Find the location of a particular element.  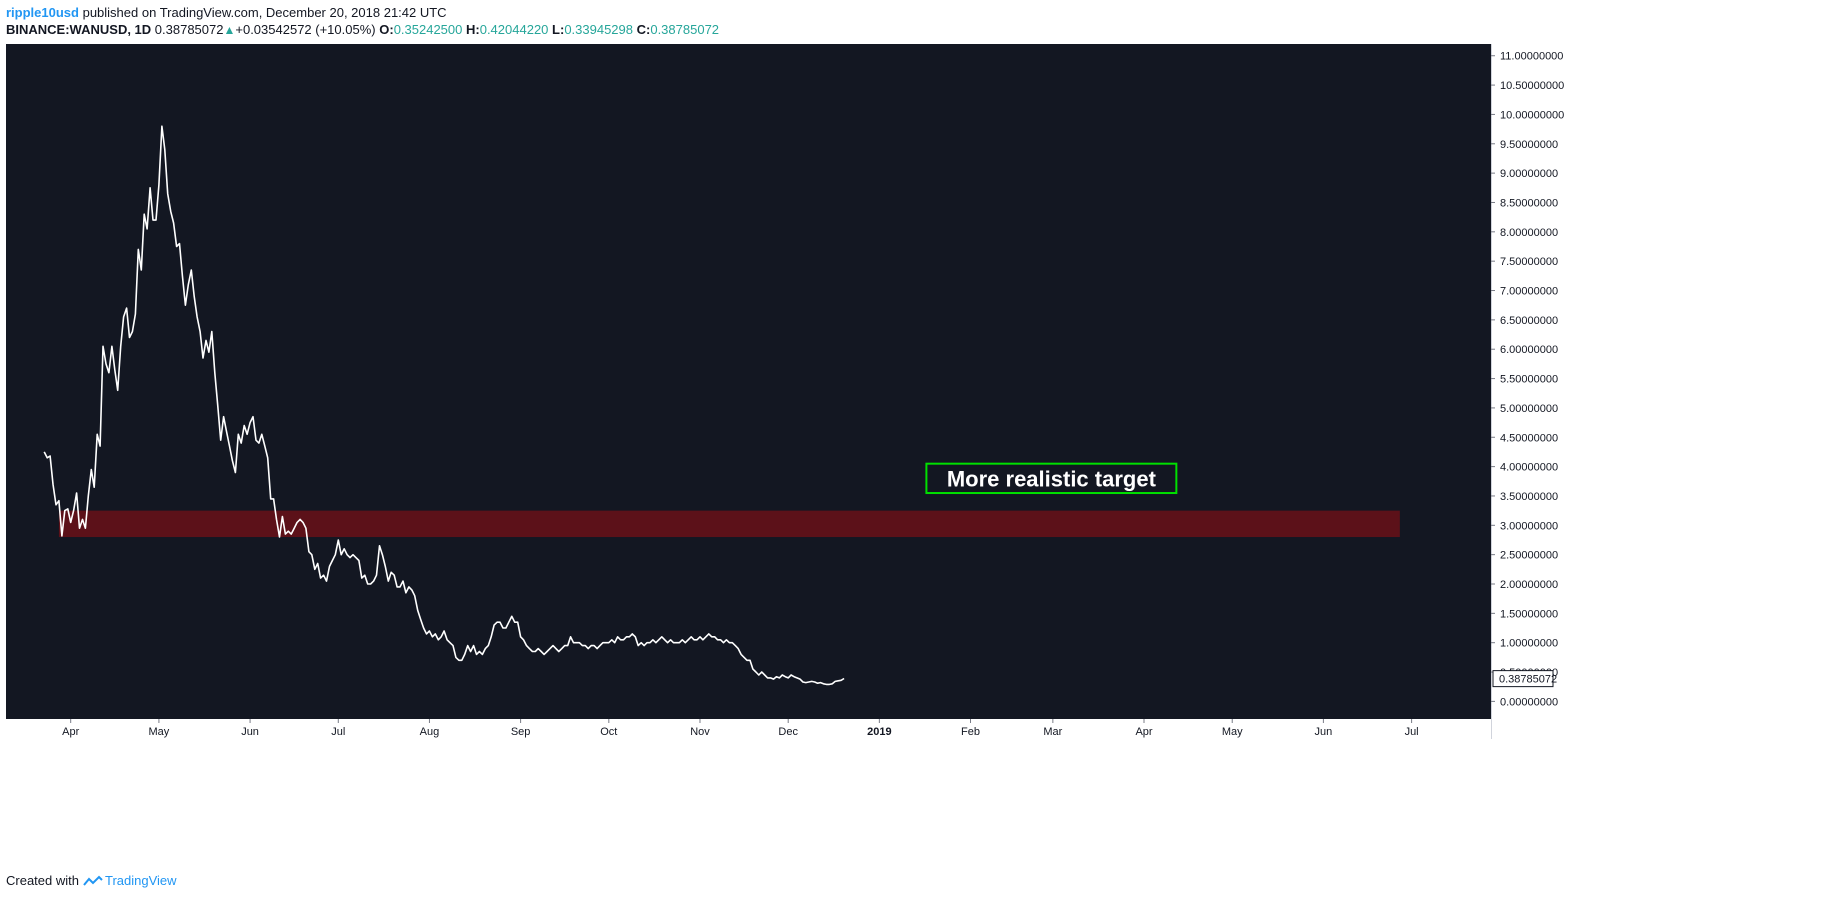

y-tick-label: 5.00000000 is located at coordinates (1529, 409).